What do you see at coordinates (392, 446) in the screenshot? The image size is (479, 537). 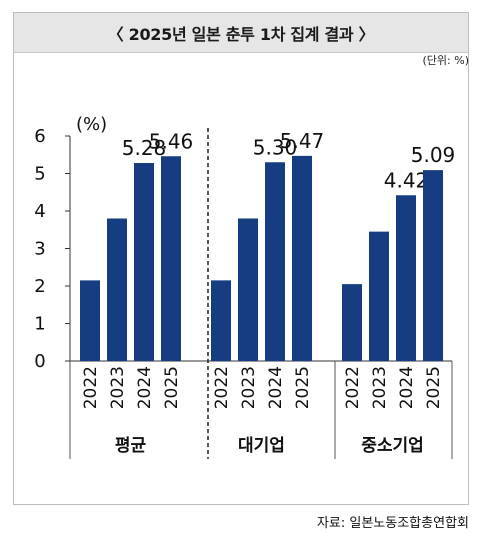 I see `group-label: 중소기업` at bounding box center [392, 446].